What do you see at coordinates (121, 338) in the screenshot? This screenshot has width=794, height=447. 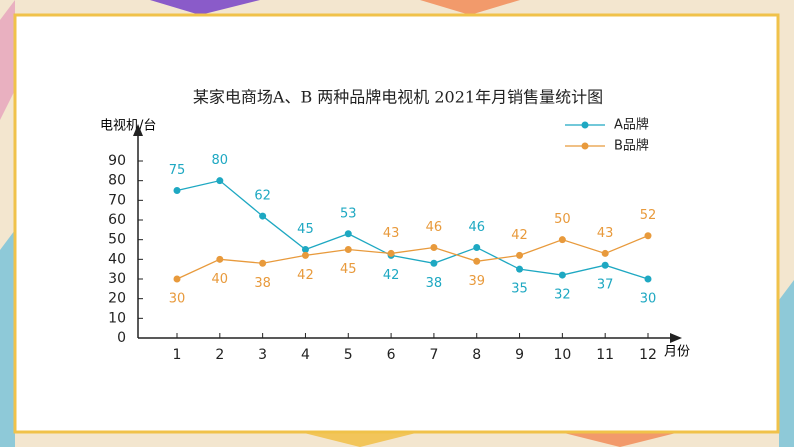 I see `y-tick-label: 0` at bounding box center [121, 338].